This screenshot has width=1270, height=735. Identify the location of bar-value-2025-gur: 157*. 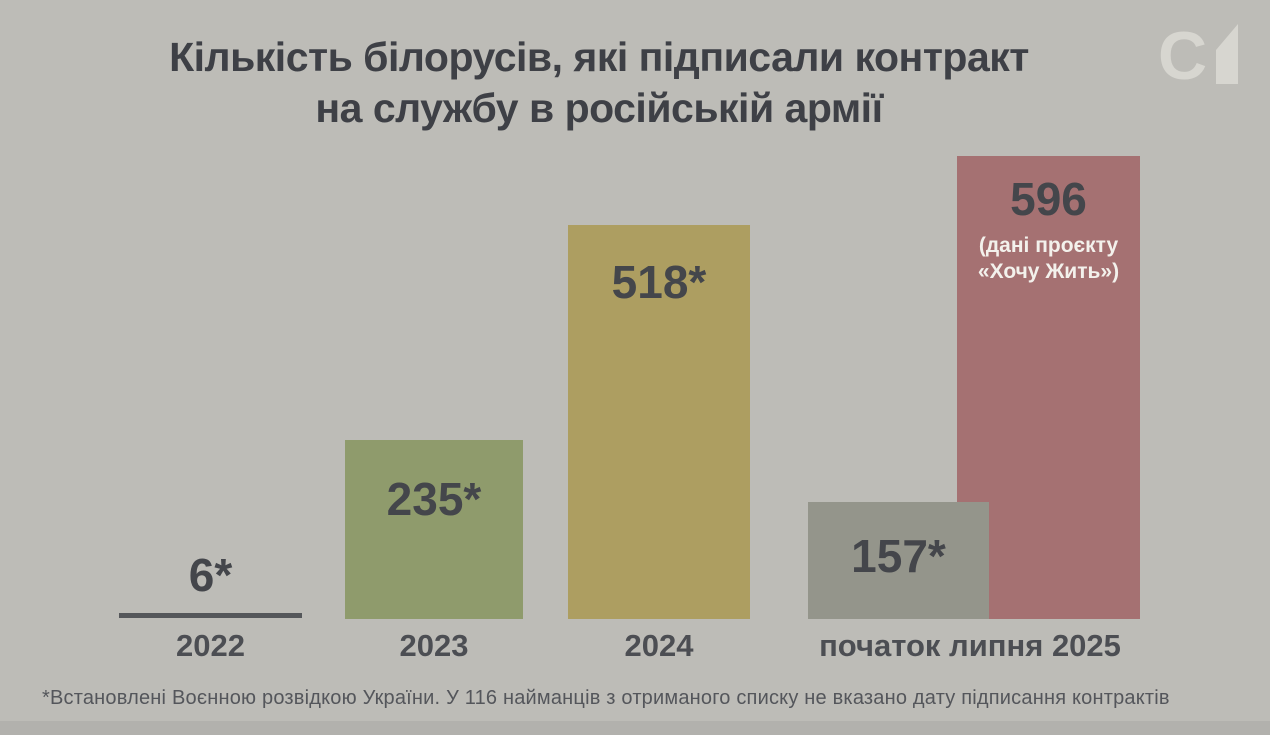
(898, 556).